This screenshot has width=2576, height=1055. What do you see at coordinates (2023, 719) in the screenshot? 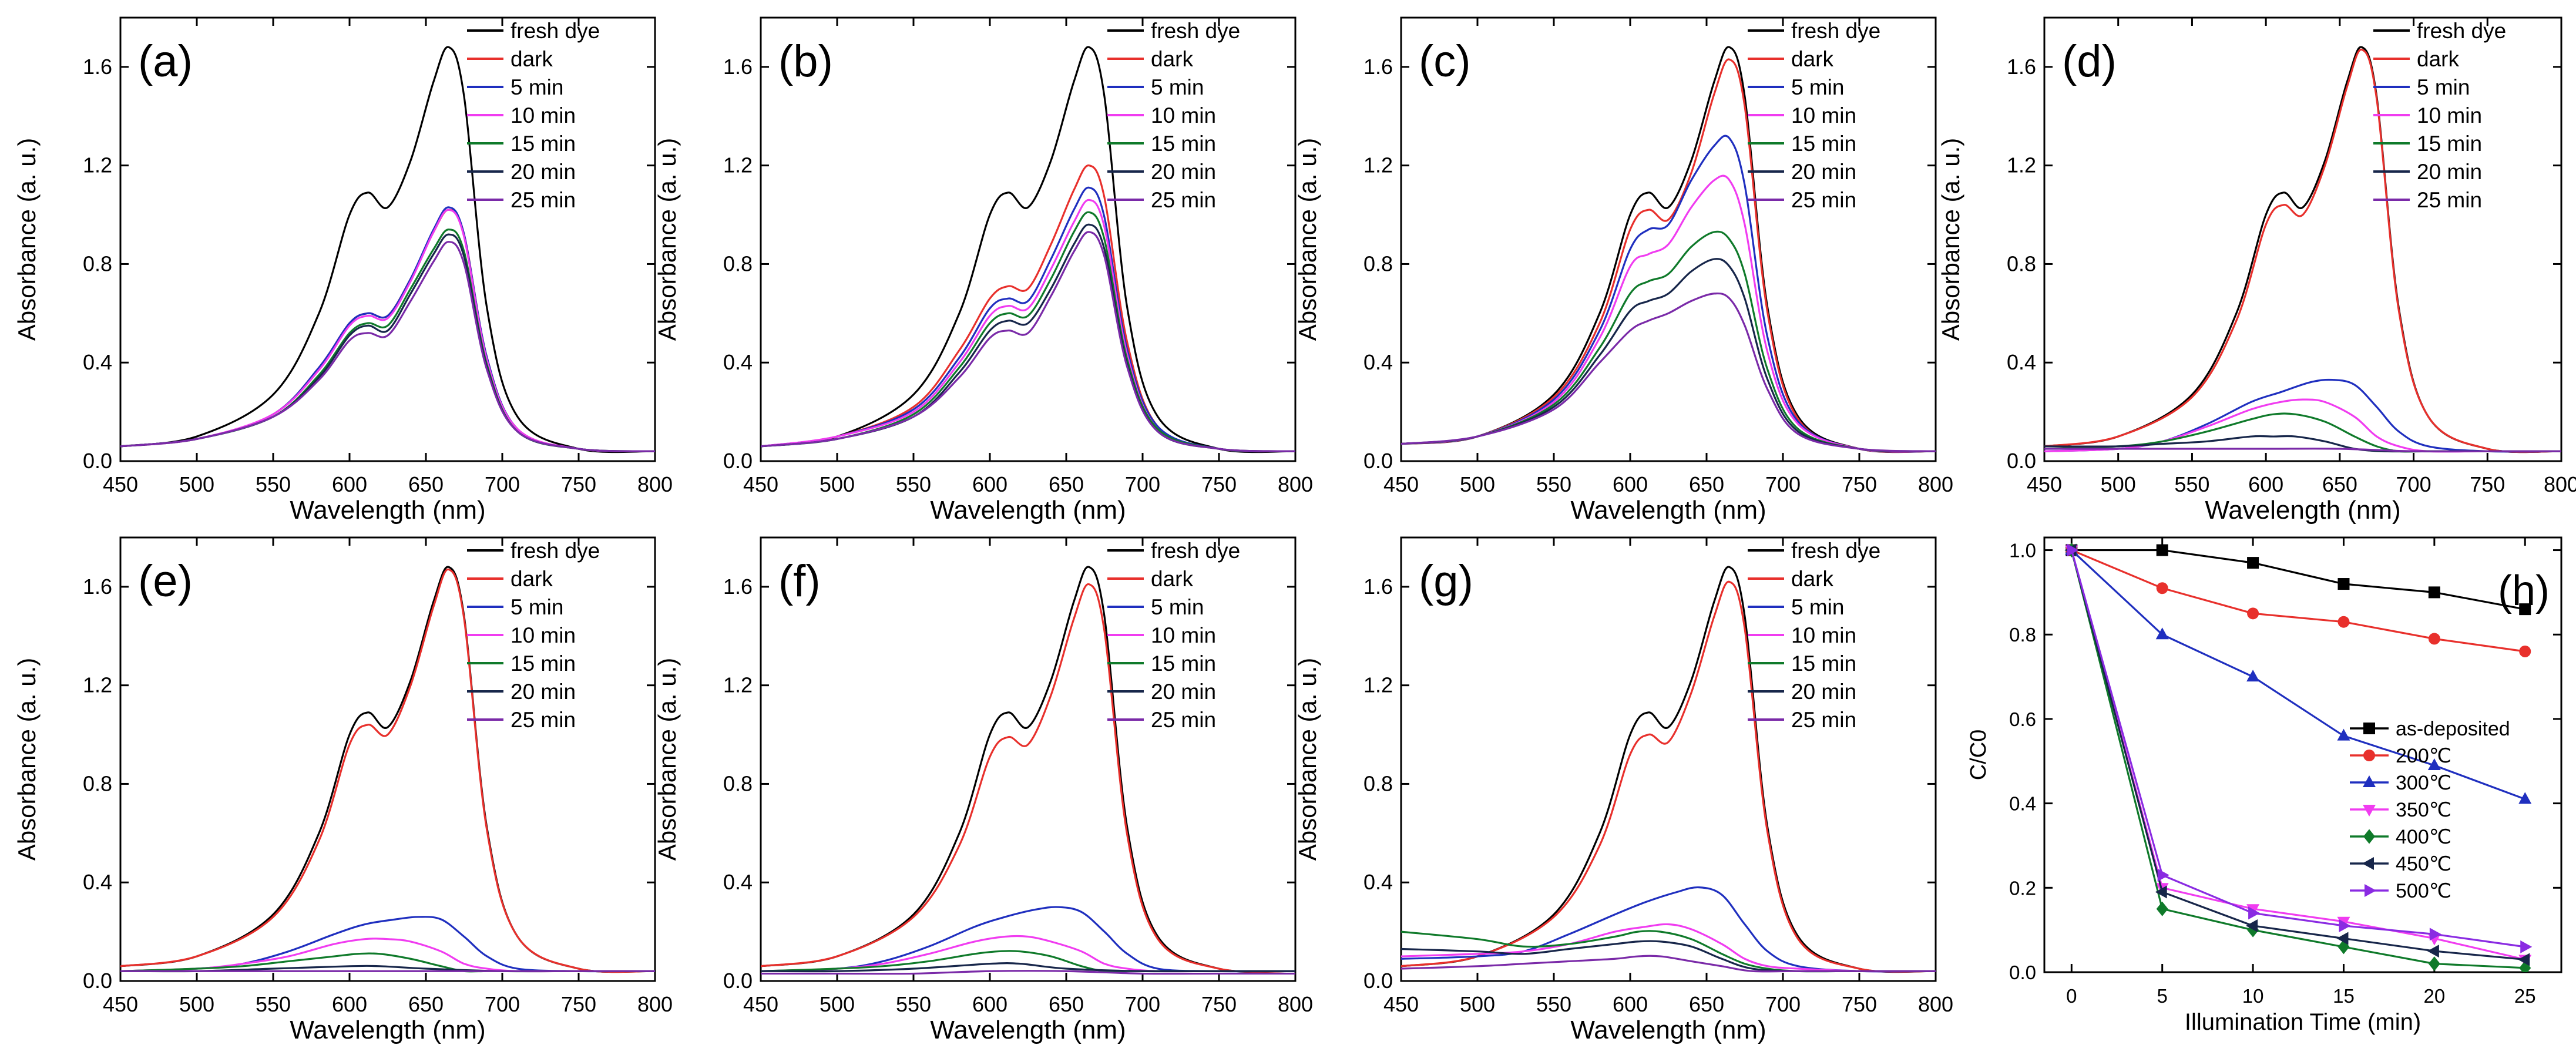
I see `y-tick-label: 0.6` at bounding box center [2023, 719].